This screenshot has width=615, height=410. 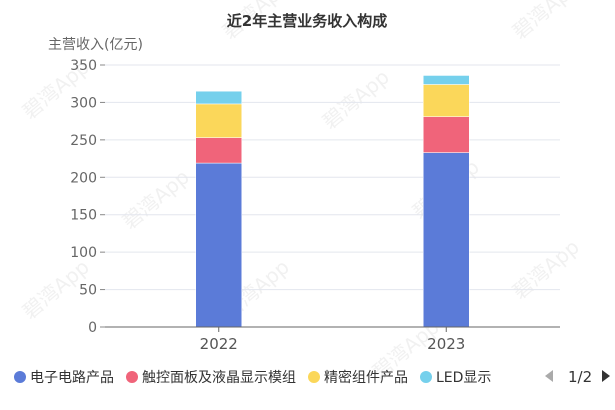 What do you see at coordinates (92, 328) in the screenshot?
I see `y-tick-label: 0` at bounding box center [92, 328].